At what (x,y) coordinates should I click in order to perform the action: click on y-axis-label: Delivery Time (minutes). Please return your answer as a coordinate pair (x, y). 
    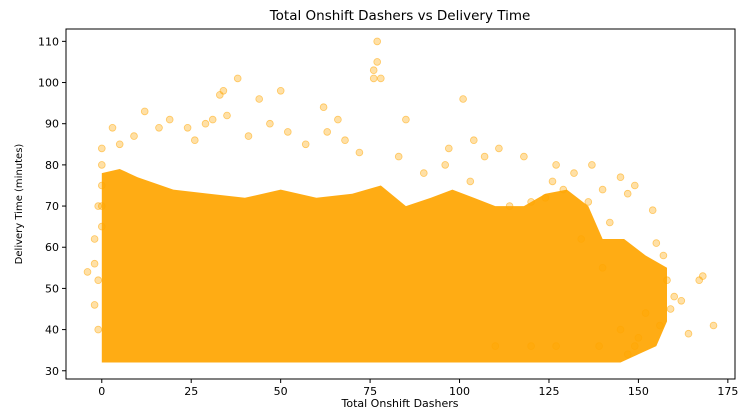
    Looking at the image, I should click on (19, 204).